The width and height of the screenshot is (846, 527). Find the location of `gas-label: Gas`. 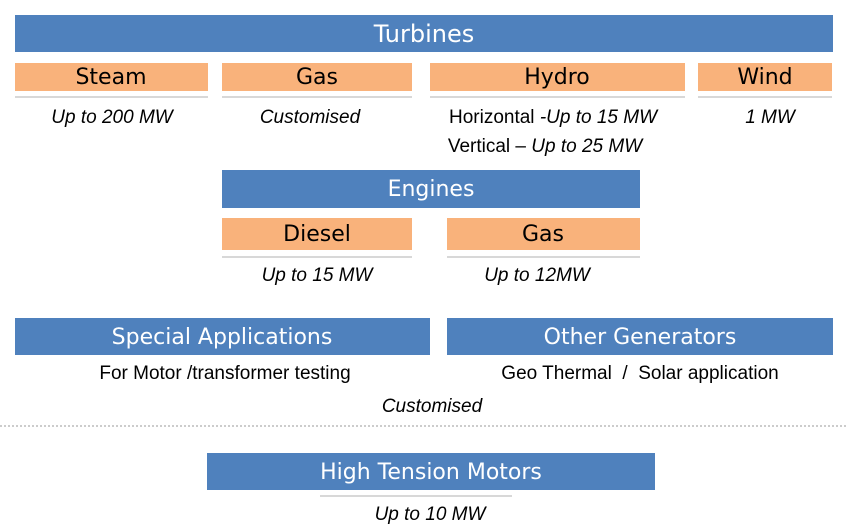

gas-label: Gas is located at coordinates (317, 77).